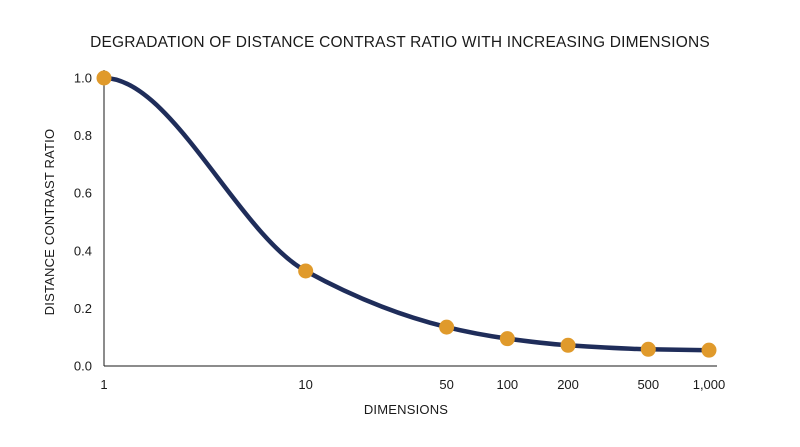  I want to click on y-tick-label: 0.2, so click(83, 308).